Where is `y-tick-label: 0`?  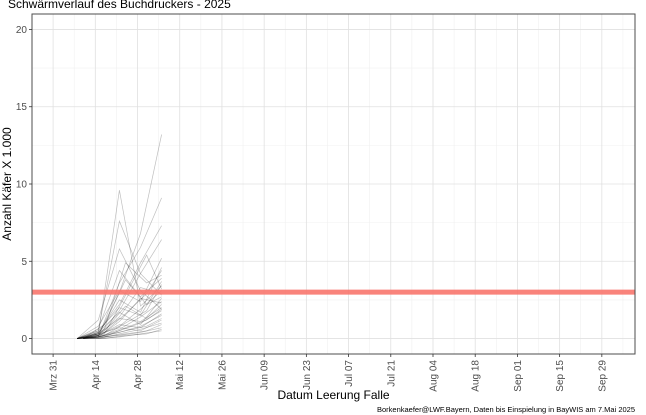
y-tick-label: 0 is located at coordinates (24, 339).